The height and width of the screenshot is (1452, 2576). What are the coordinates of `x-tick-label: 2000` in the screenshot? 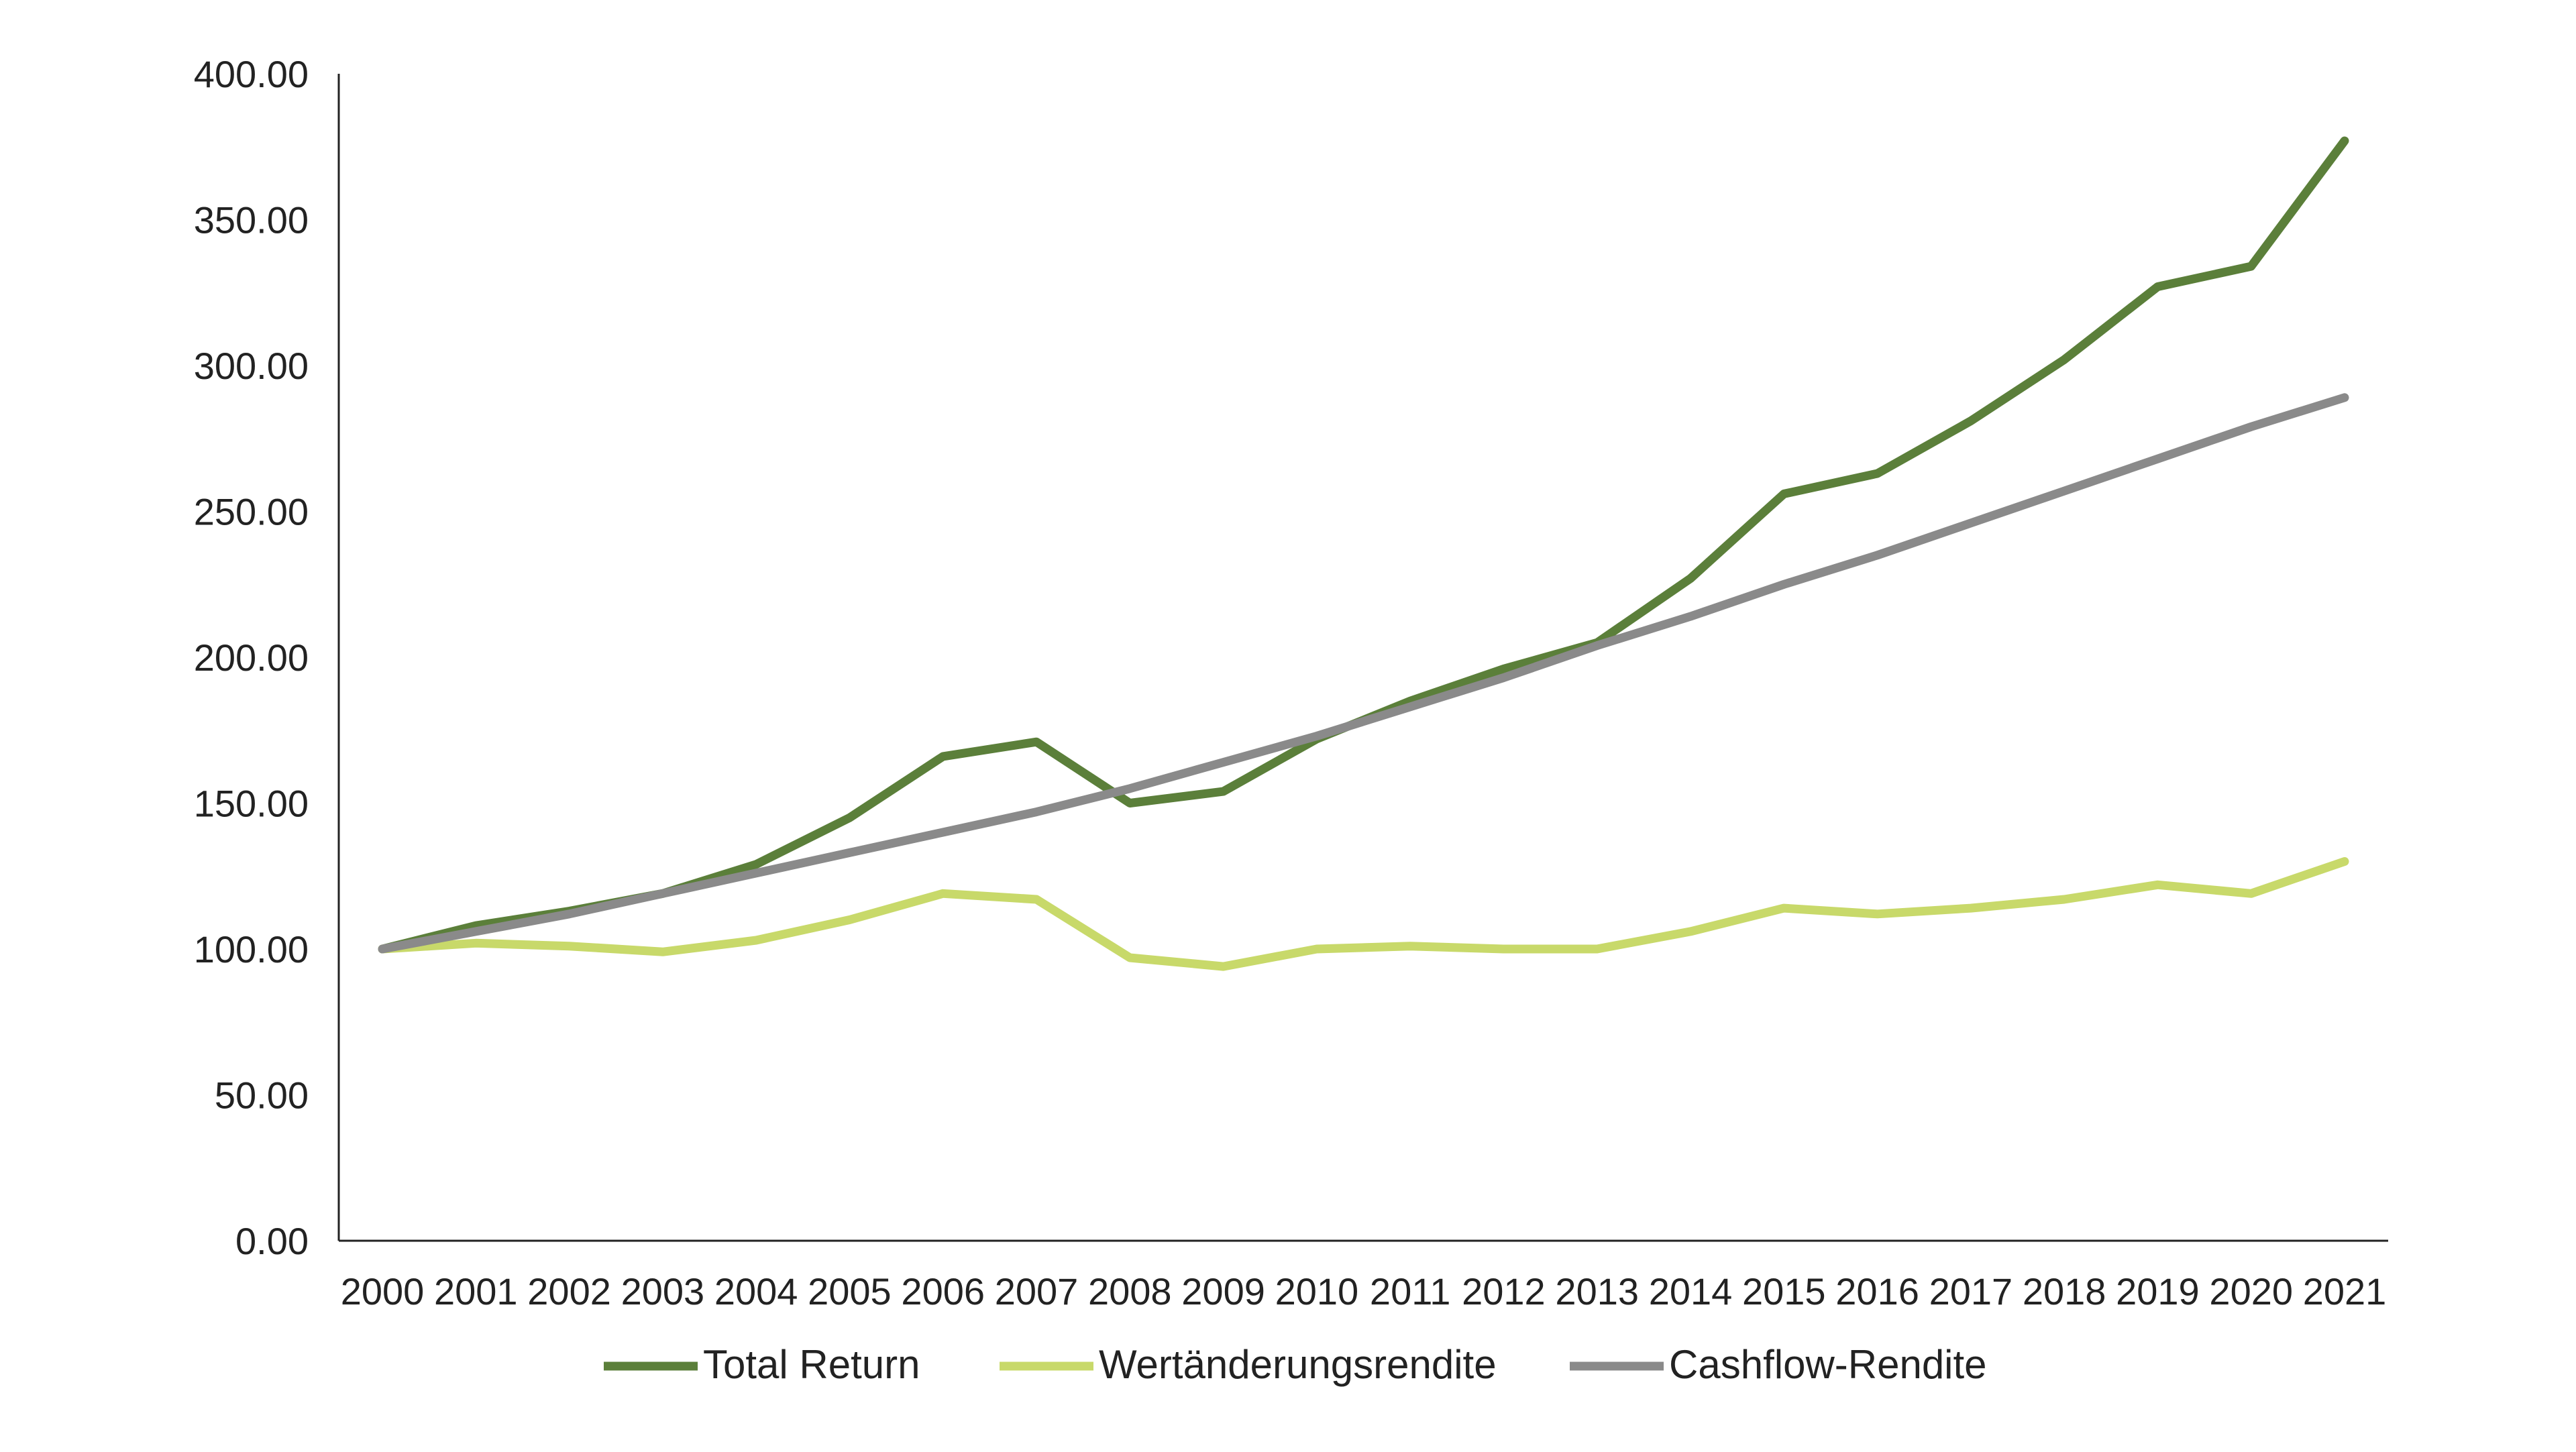 It's located at (383, 1291).